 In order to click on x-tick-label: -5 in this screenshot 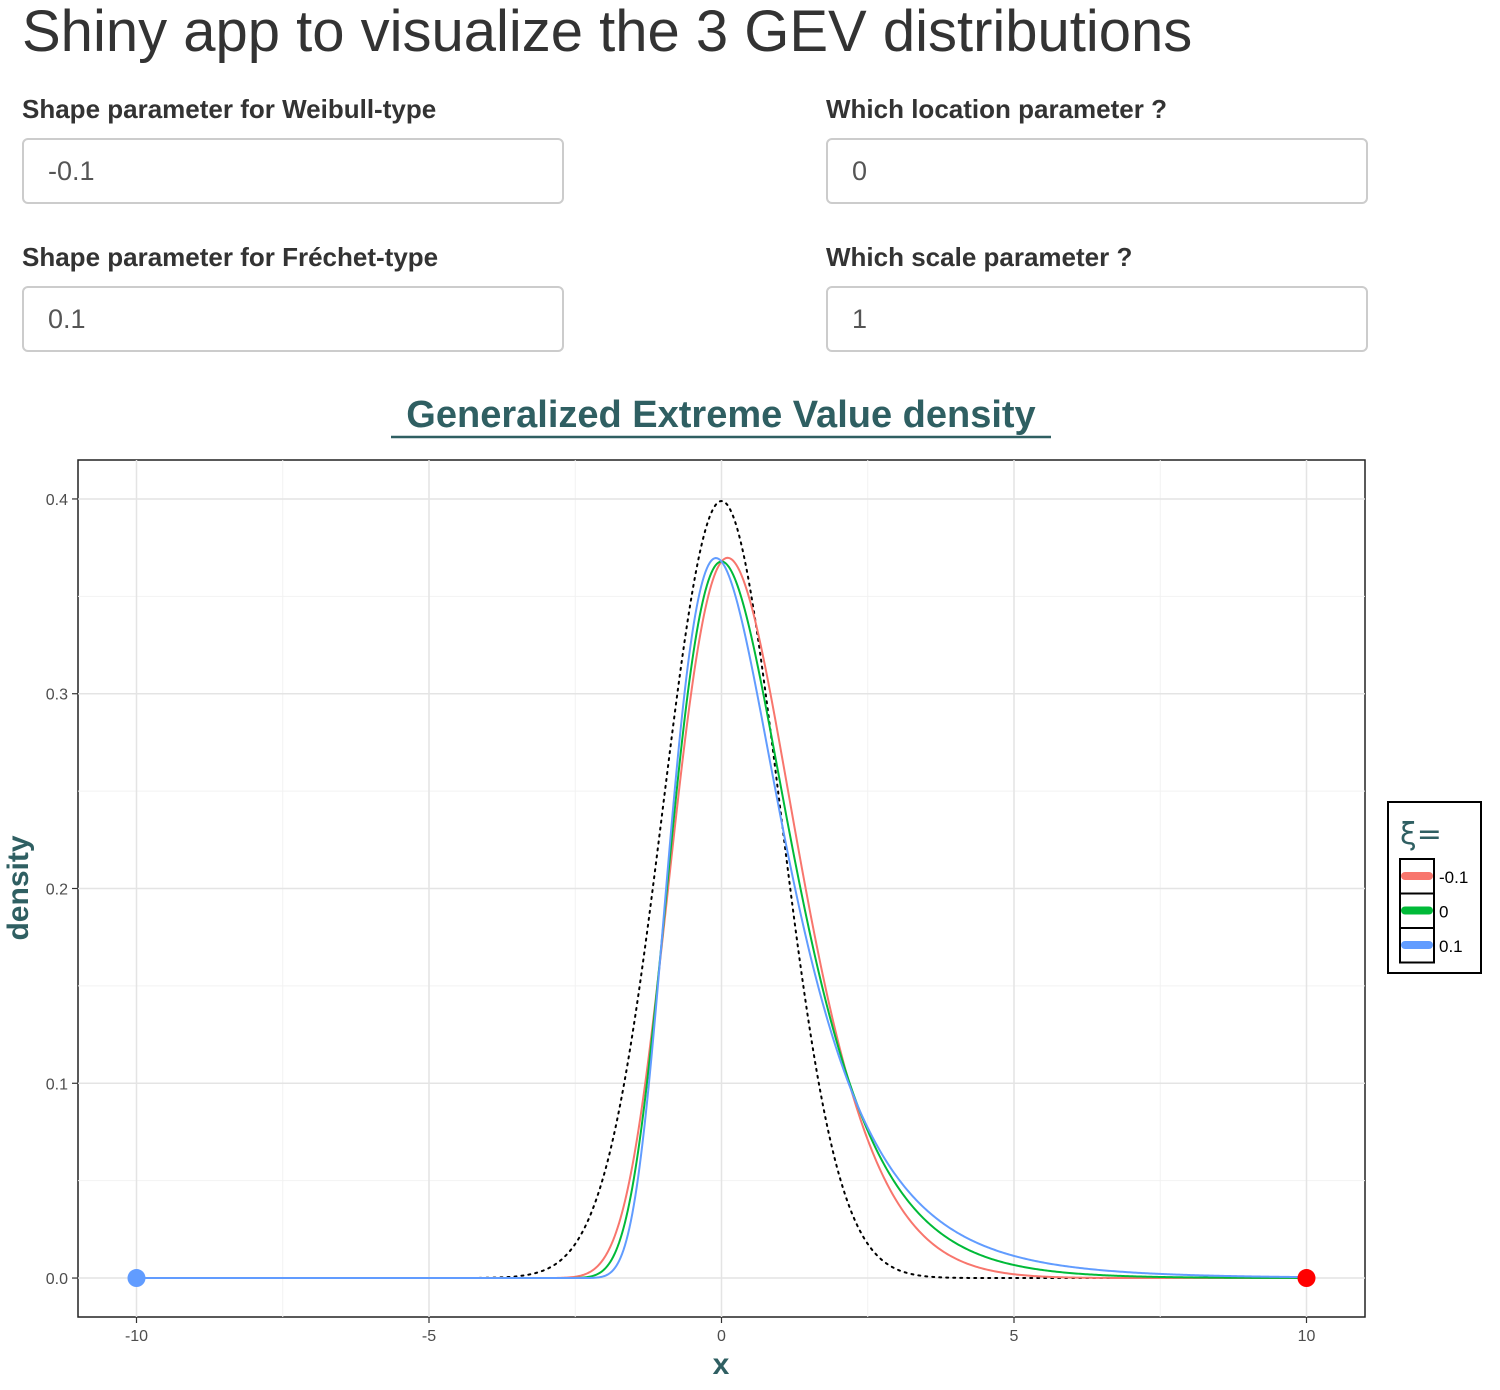, I will do `click(429, 1336)`.